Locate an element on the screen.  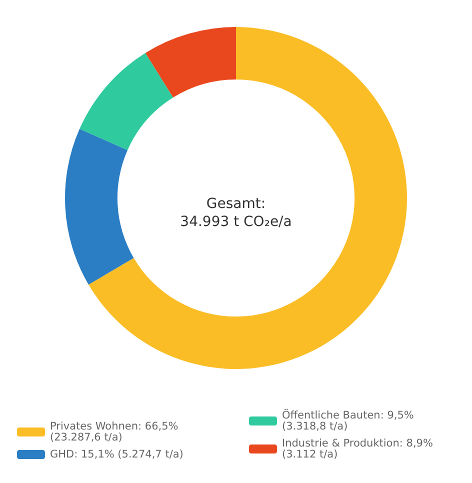
legend-label: Öffentliche Bauten: 9,5% (3.318,8 t/a) is located at coordinates (350, 420).